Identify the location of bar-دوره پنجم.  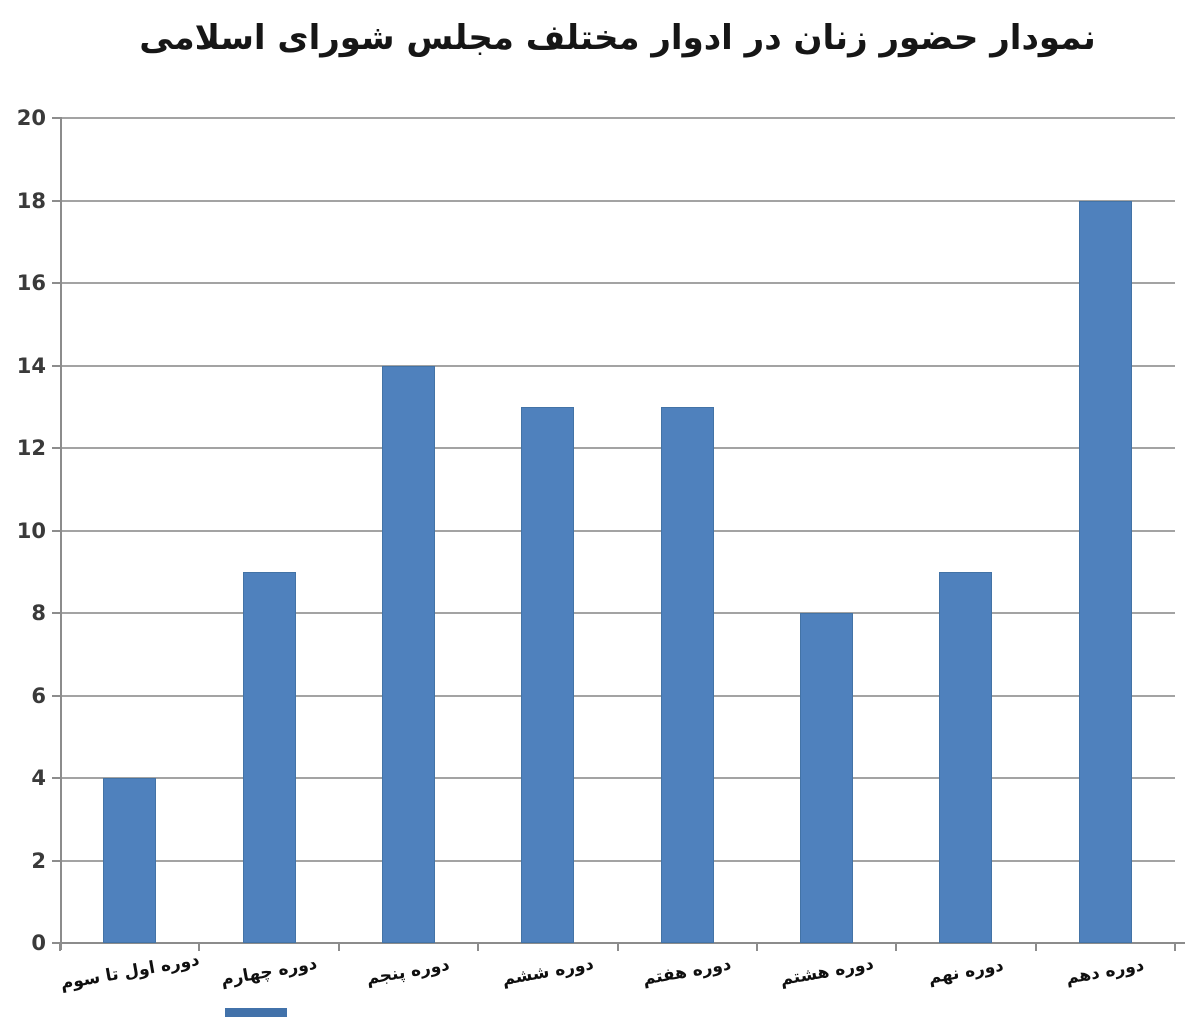
(408, 654).